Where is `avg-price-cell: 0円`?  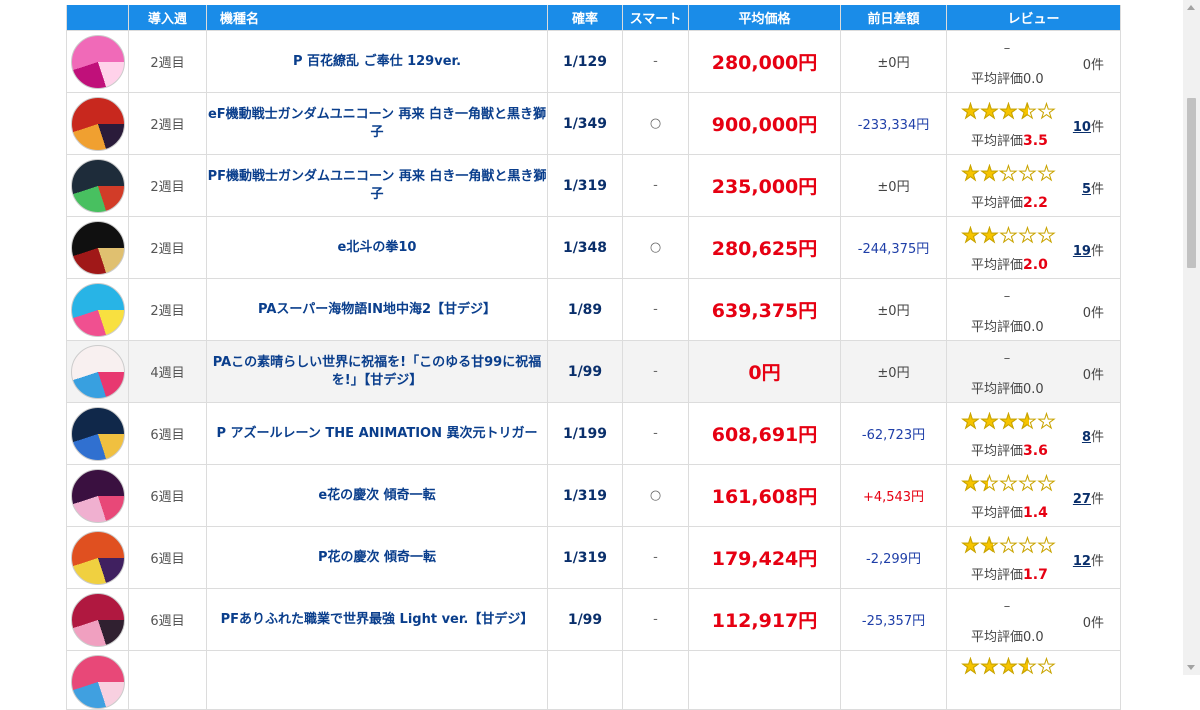 avg-price-cell: 0円 is located at coordinates (764, 371).